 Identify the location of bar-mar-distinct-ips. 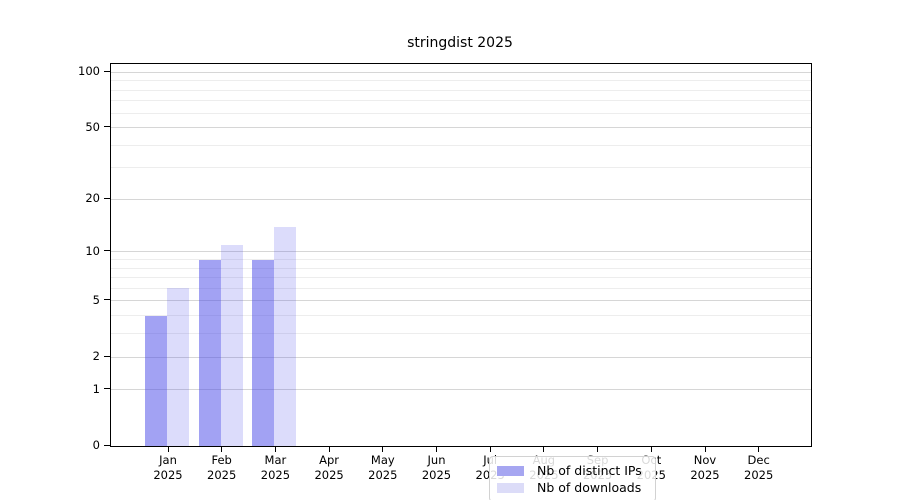
(263, 352).